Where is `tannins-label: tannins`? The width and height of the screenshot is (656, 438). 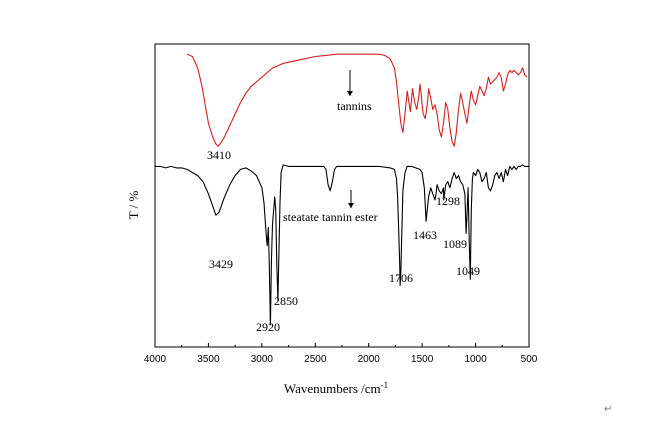
tannins-label: tannins is located at coordinates (354, 106).